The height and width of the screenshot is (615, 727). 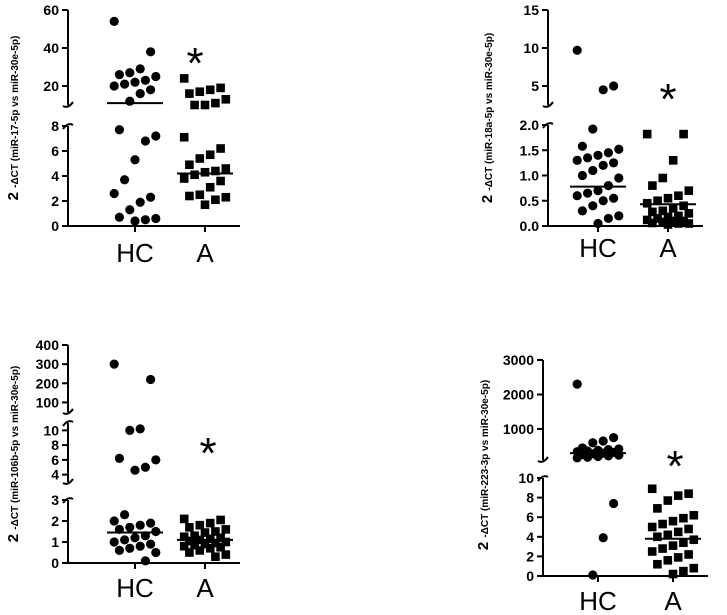 I want to click on y-axis-label: 2 -ΔCT (miR-18a-5p vs miR-30e-5p), so click(x=487, y=118).